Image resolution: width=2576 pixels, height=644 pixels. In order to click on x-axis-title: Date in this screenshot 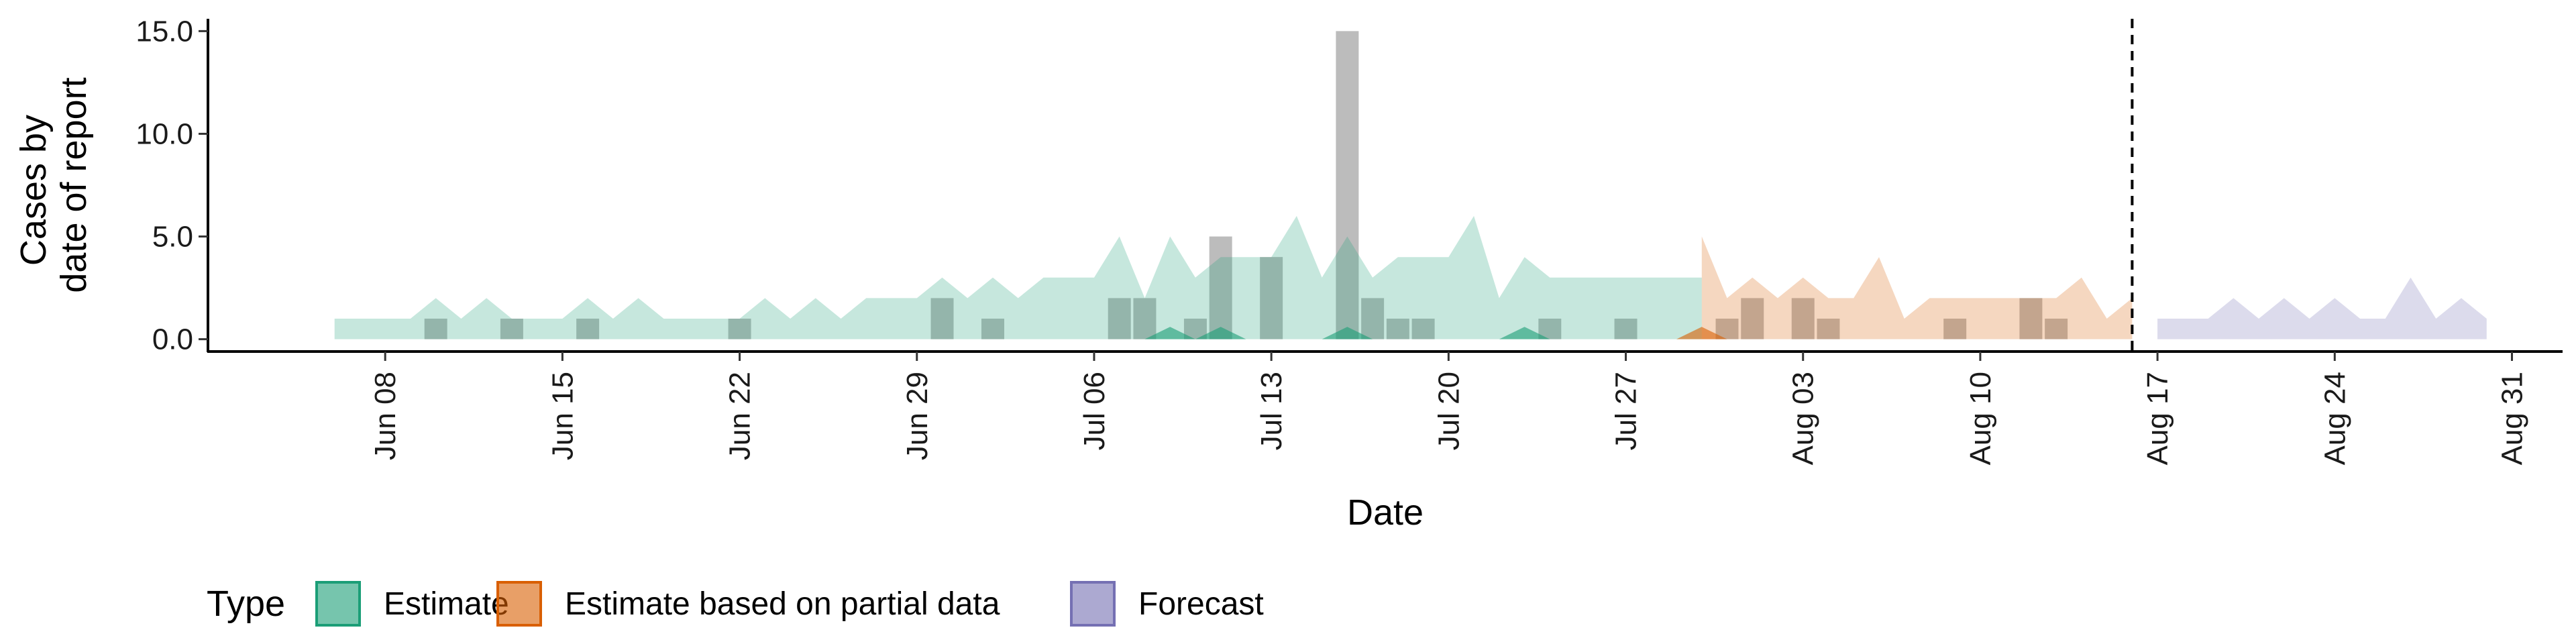, I will do `click(1385, 512)`.